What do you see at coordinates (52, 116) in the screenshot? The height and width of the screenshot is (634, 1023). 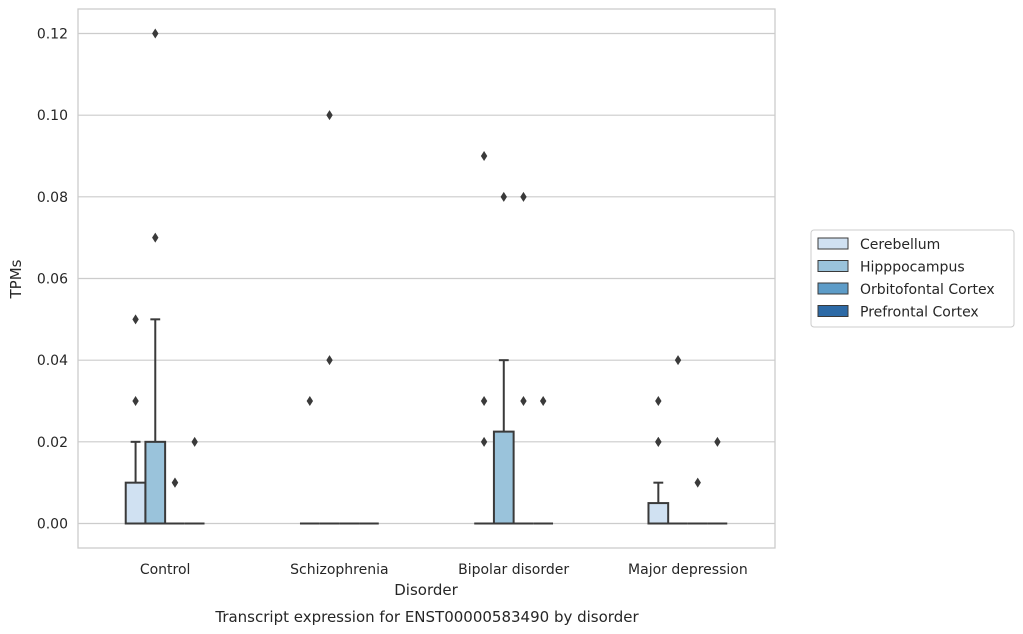 I see `y-tick-label: 0.10` at bounding box center [52, 116].